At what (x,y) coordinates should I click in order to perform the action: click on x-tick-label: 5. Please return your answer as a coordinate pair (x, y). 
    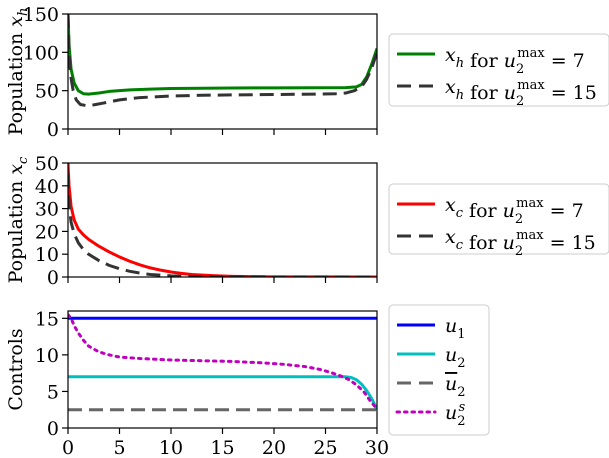
    Looking at the image, I should click on (119, 447).